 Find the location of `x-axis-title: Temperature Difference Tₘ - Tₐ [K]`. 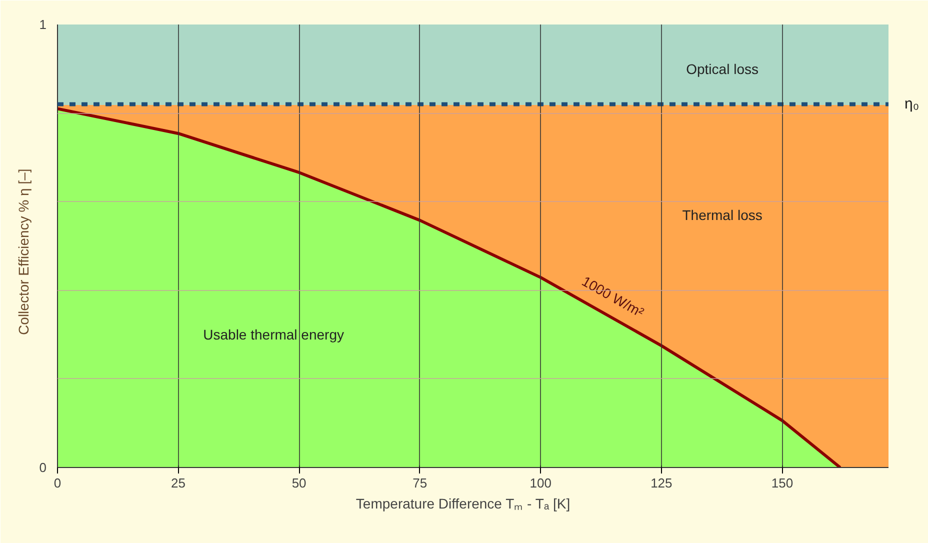

x-axis-title: Temperature Difference Tₘ - Tₐ [K] is located at coordinates (463, 504).